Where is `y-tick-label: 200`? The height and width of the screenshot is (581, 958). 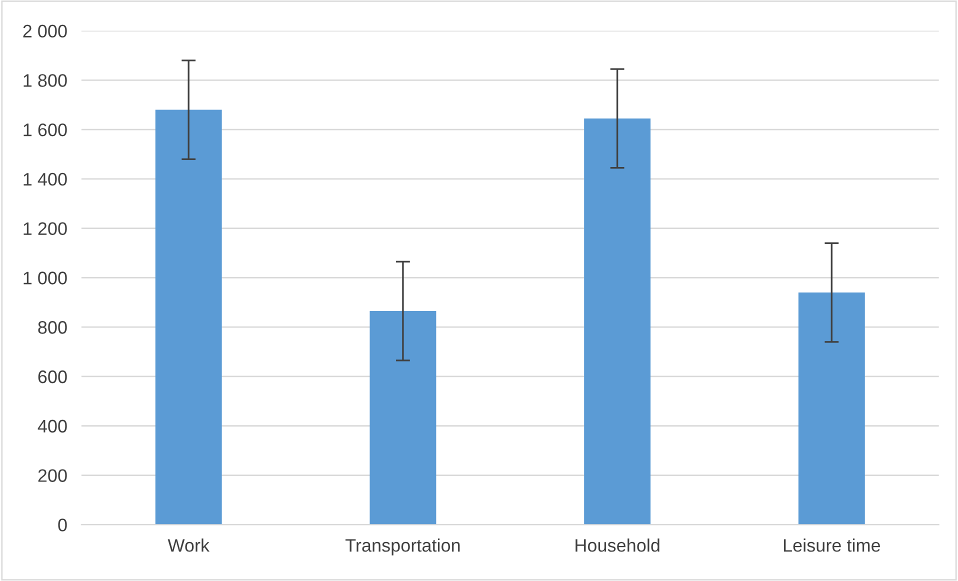 y-tick-label: 200 is located at coordinates (52, 475).